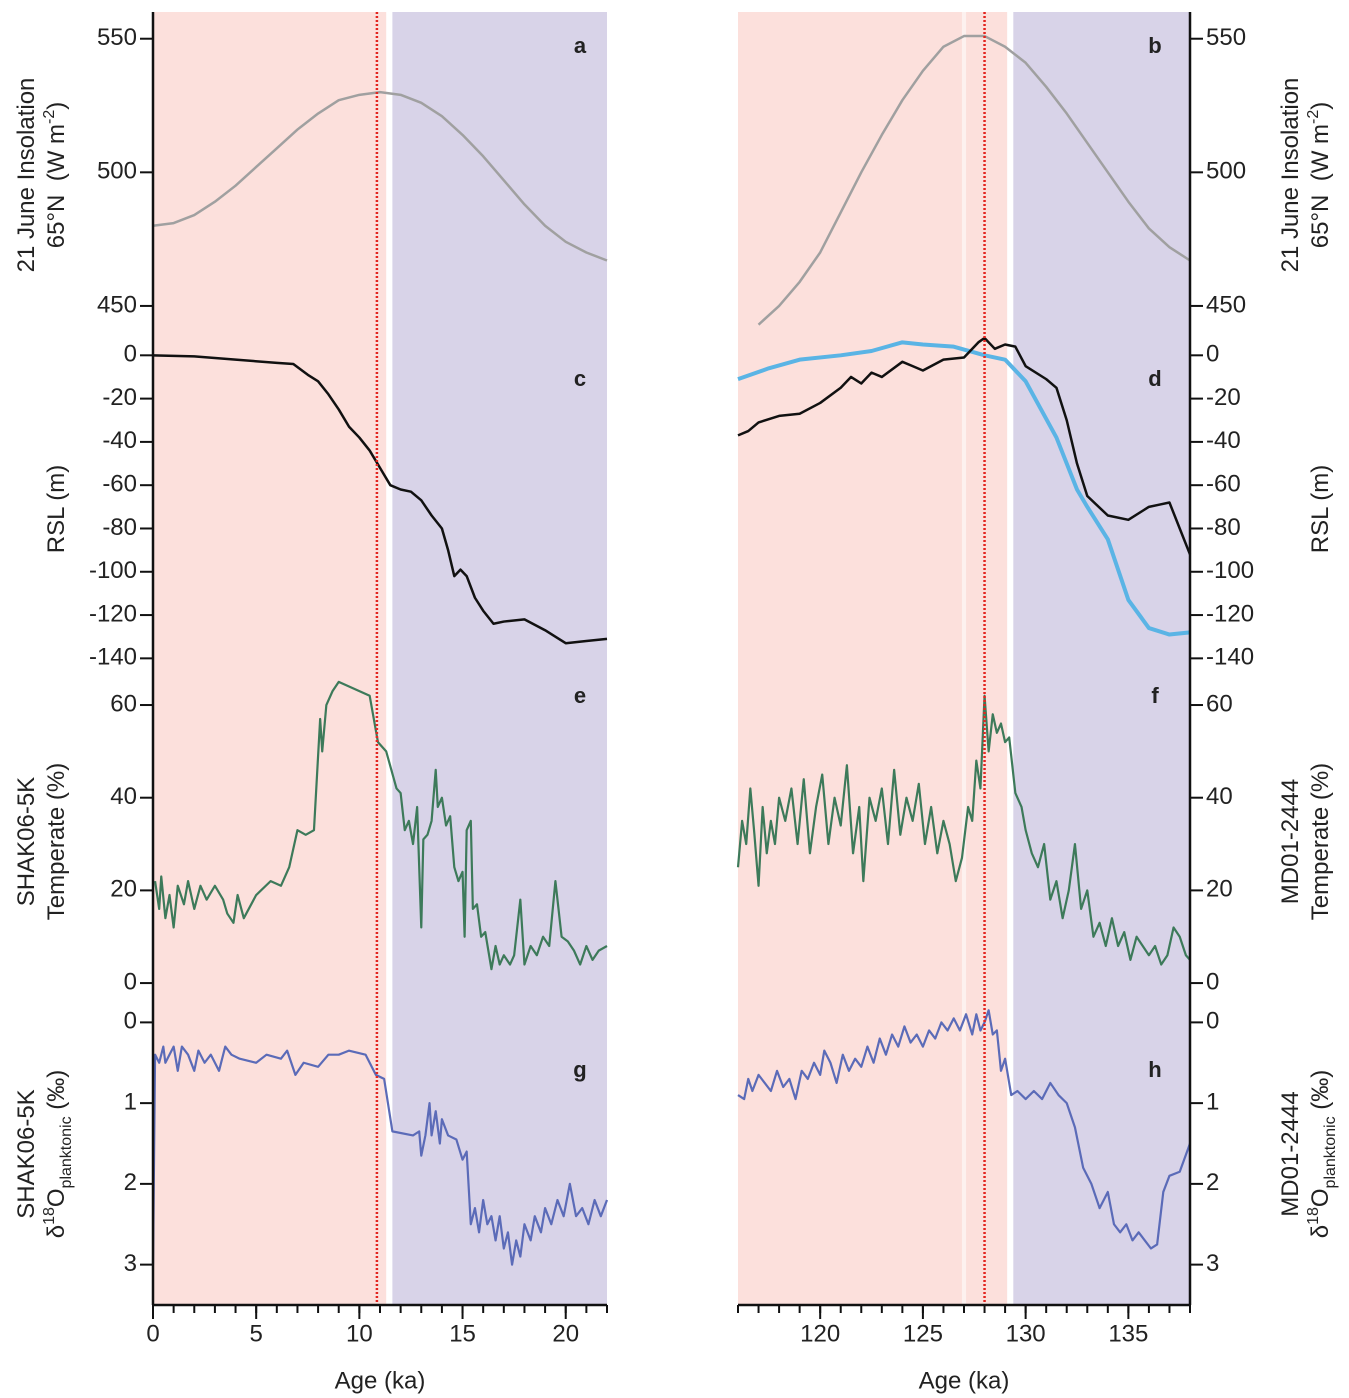 This screenshot has height=1398, width=1349. I want to click on panel-label: h, so click(1154, 1069).